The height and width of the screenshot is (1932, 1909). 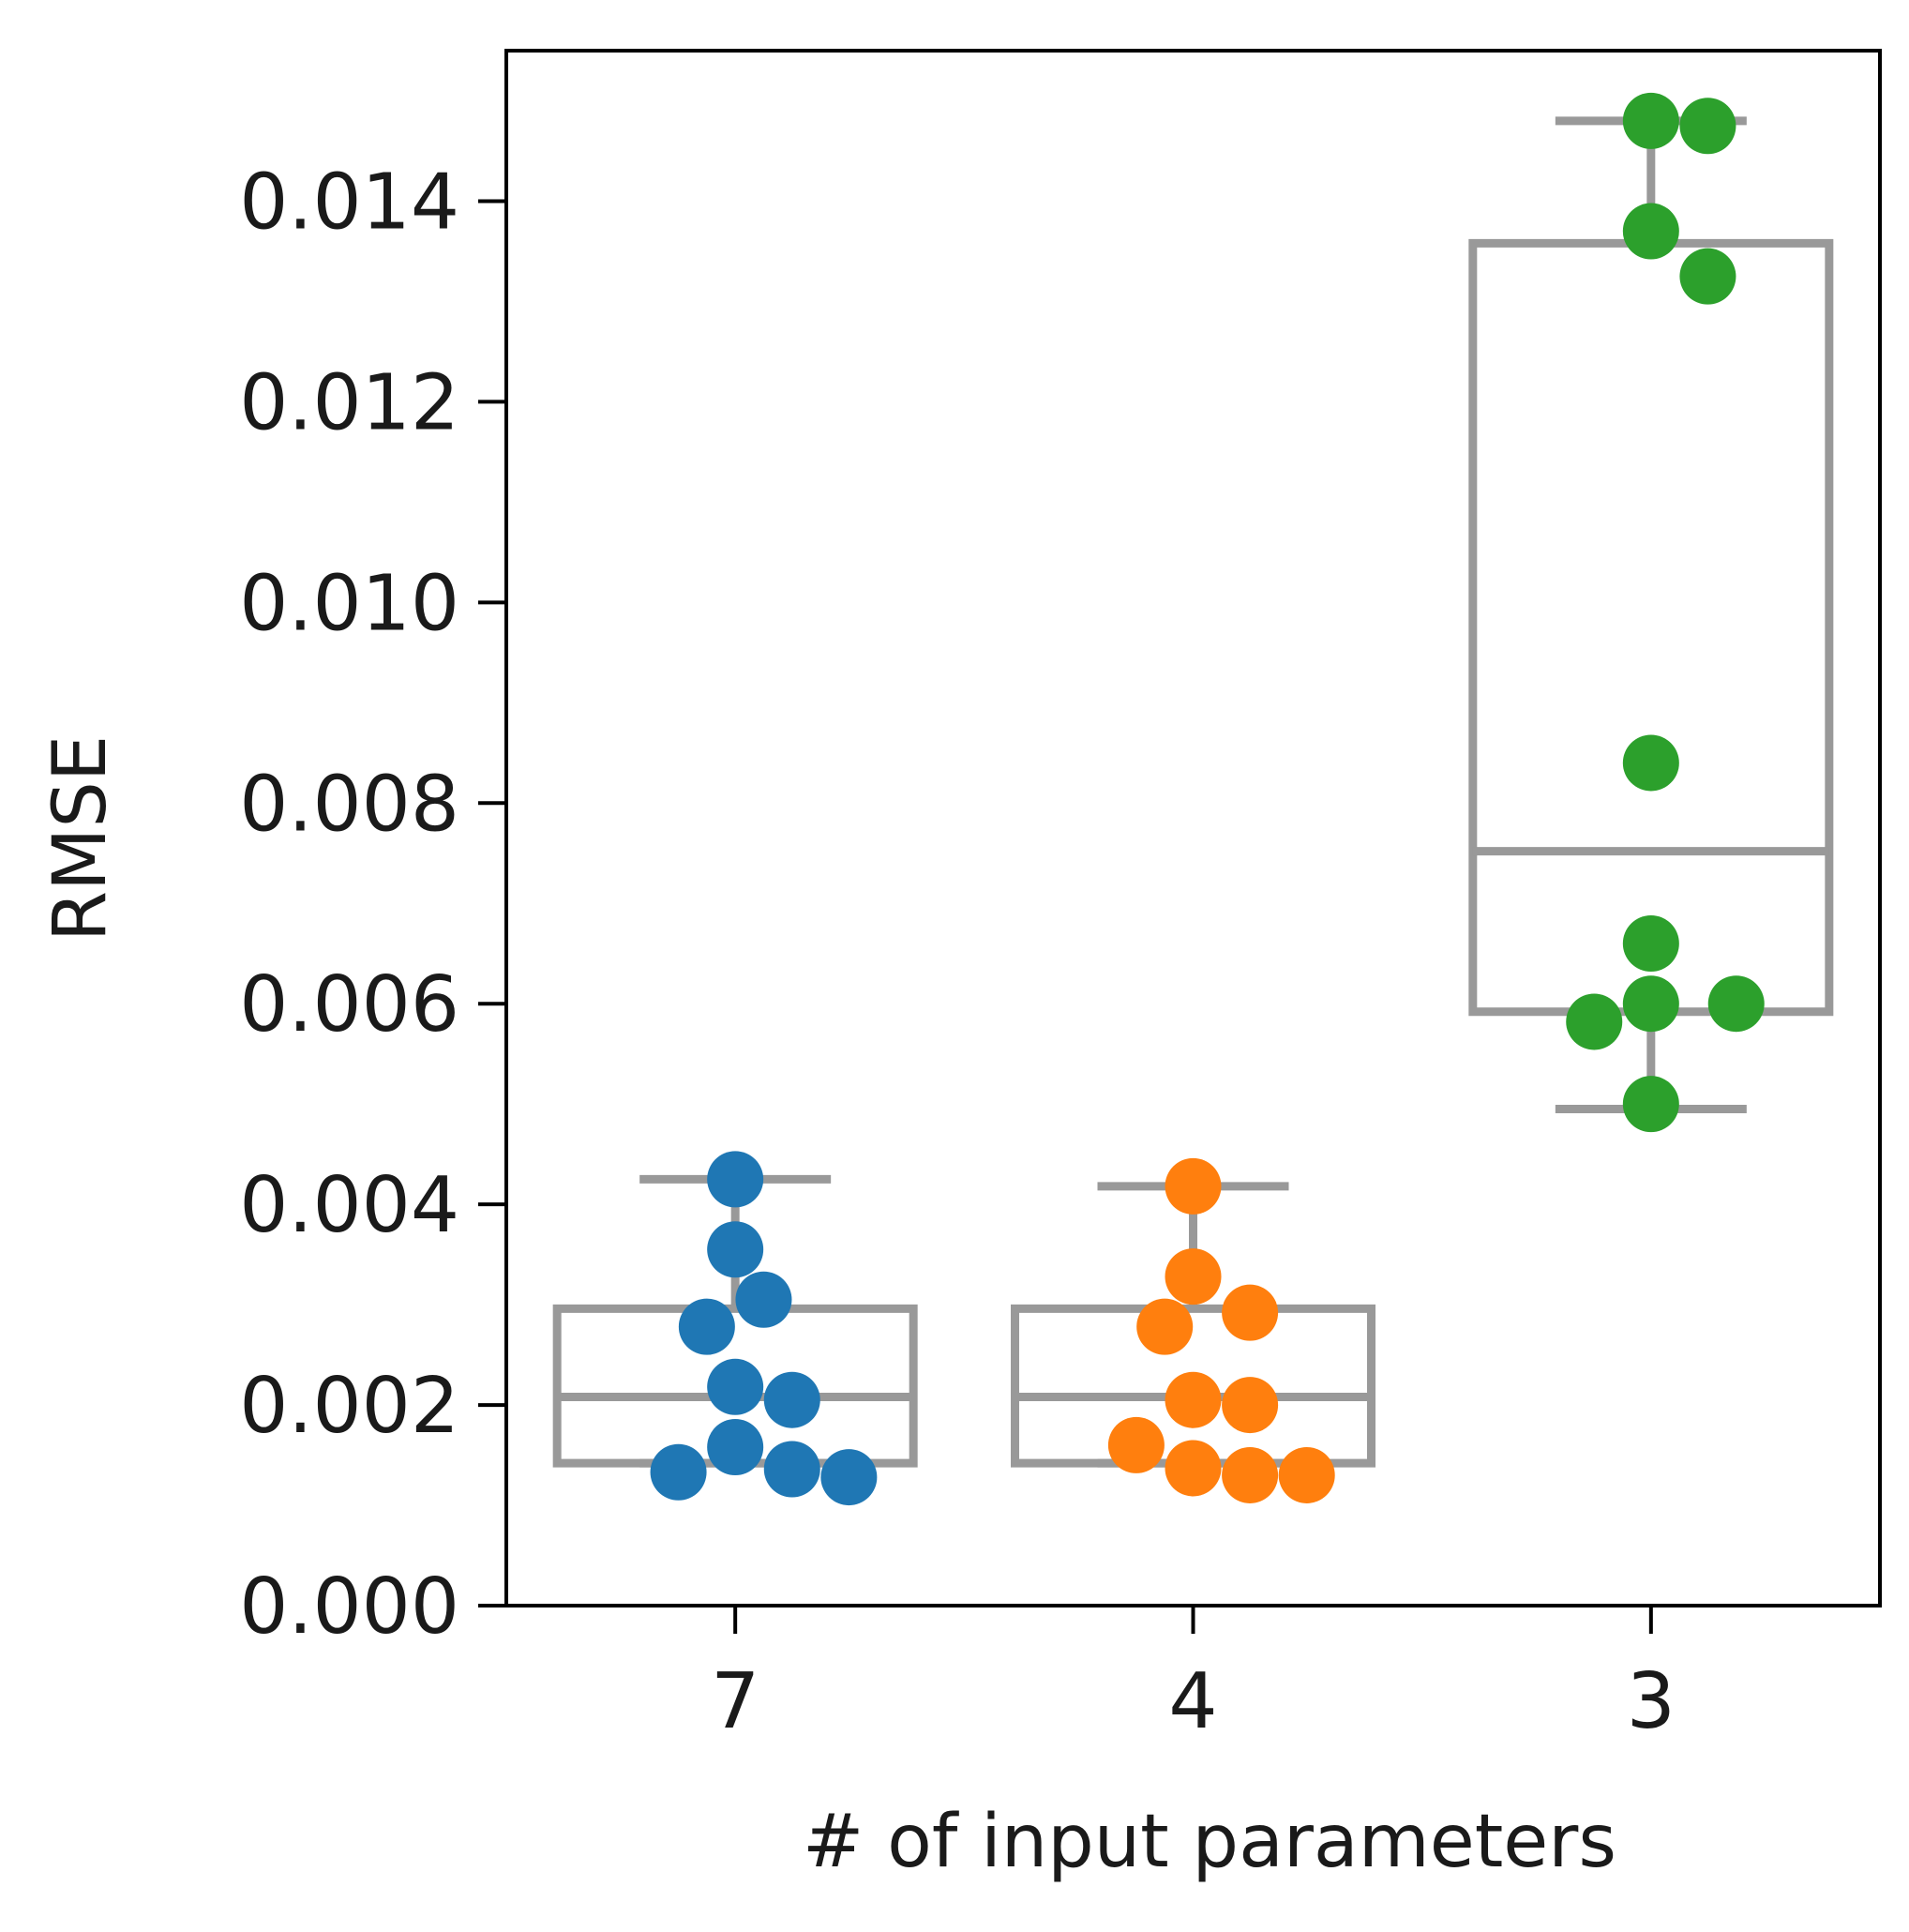 What do you see at coordinates (349, 1406) in the screenshot?
I see `y-tick-label-1: 0.002` at bounding box center [349, 1406].